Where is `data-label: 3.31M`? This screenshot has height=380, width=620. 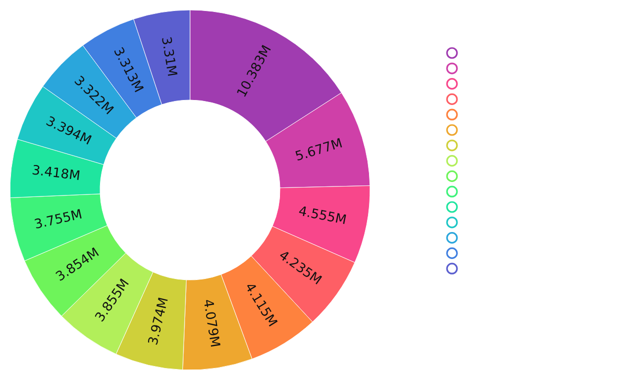 data-label: 3.31M is located at coordinates (169, 57).